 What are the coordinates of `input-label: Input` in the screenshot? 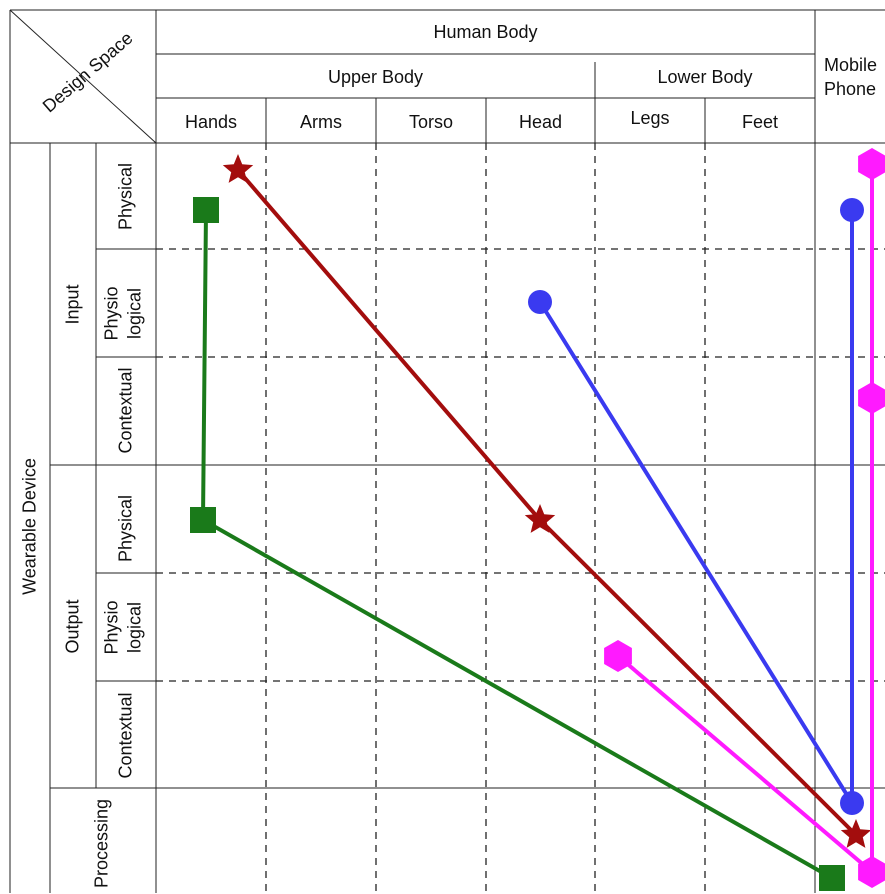 It's located at (72, 304).